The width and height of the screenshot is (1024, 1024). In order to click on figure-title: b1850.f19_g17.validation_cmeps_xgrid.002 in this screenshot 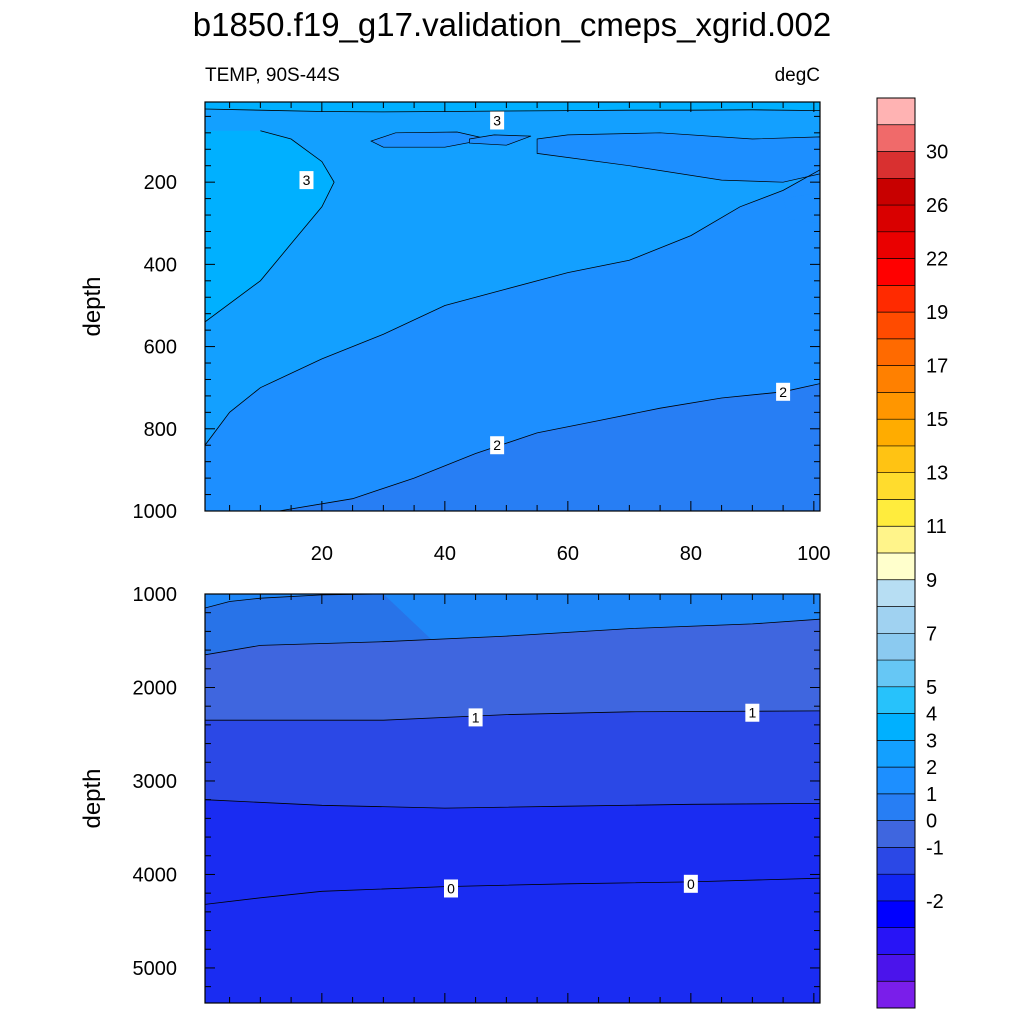, I will do `click(512, 24)`.